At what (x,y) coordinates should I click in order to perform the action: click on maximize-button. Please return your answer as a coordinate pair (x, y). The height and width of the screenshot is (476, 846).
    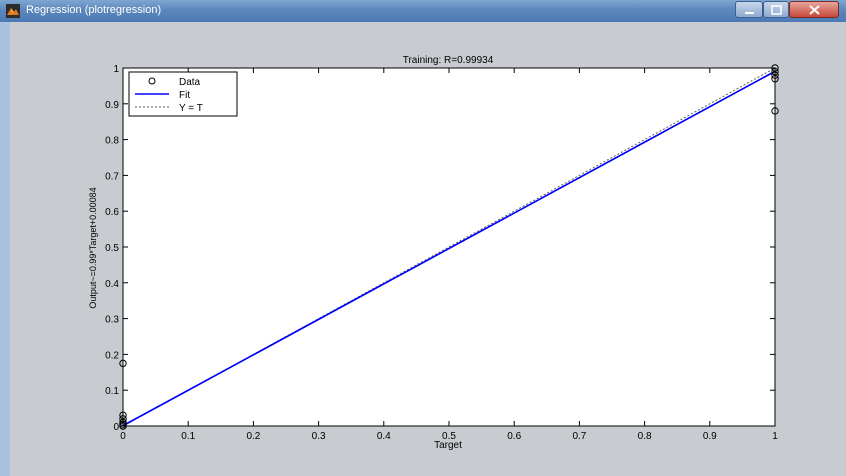
    Looking at the image, I should click on (776, 9).